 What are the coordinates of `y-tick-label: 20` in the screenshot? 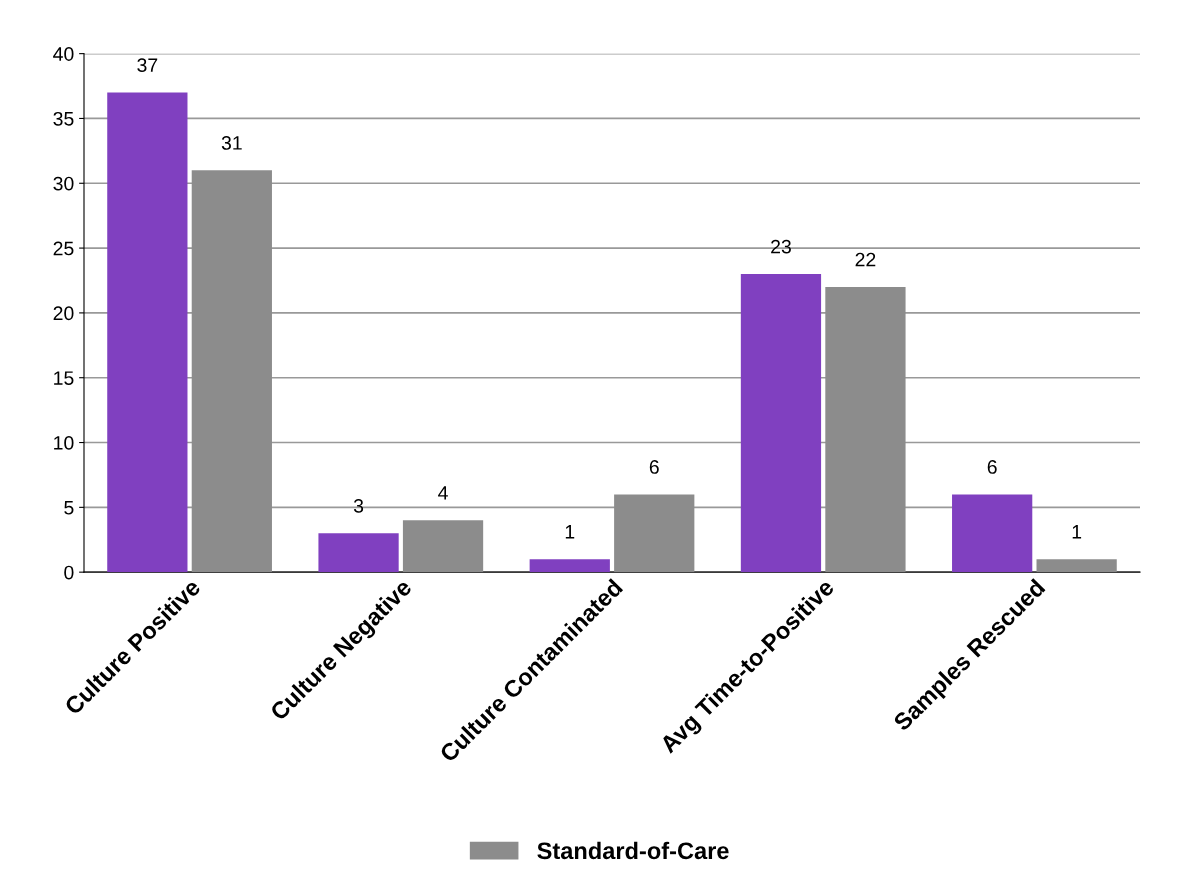 It's located at (63, 313).